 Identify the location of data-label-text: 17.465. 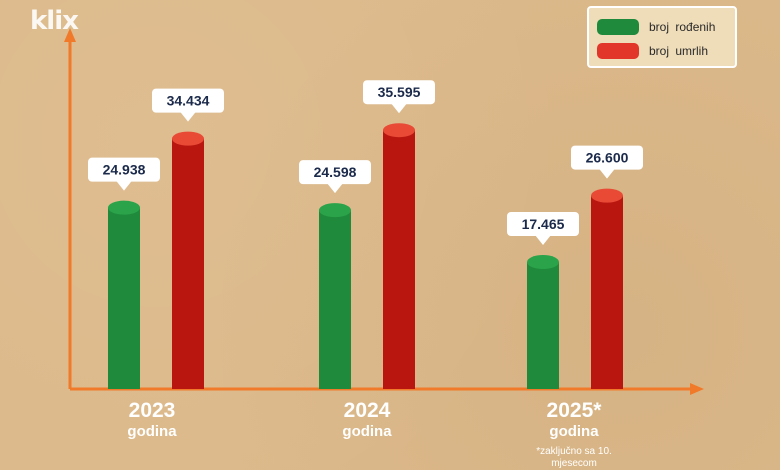
(543, 224).